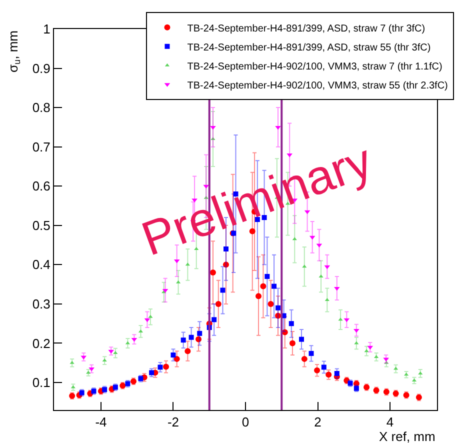  I want to click on legend-label: TB-24-September-H4-891/399, ASD, straw 7 (thr 3fC), so click(306, 28).